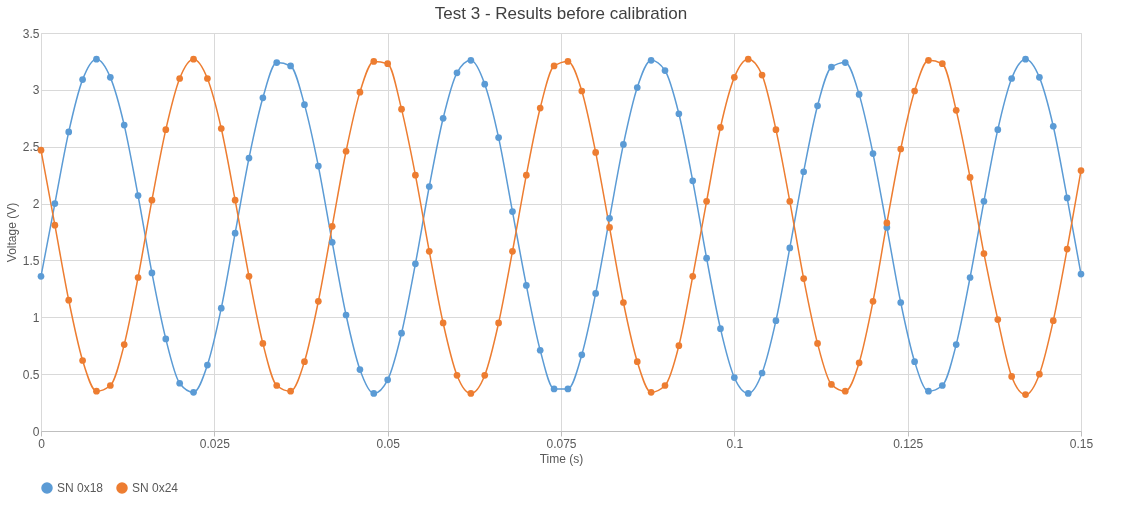 The width and height of the screenshot is (1126, 527). I want to click on y-tick-label: 2.5, so click(31, 147).